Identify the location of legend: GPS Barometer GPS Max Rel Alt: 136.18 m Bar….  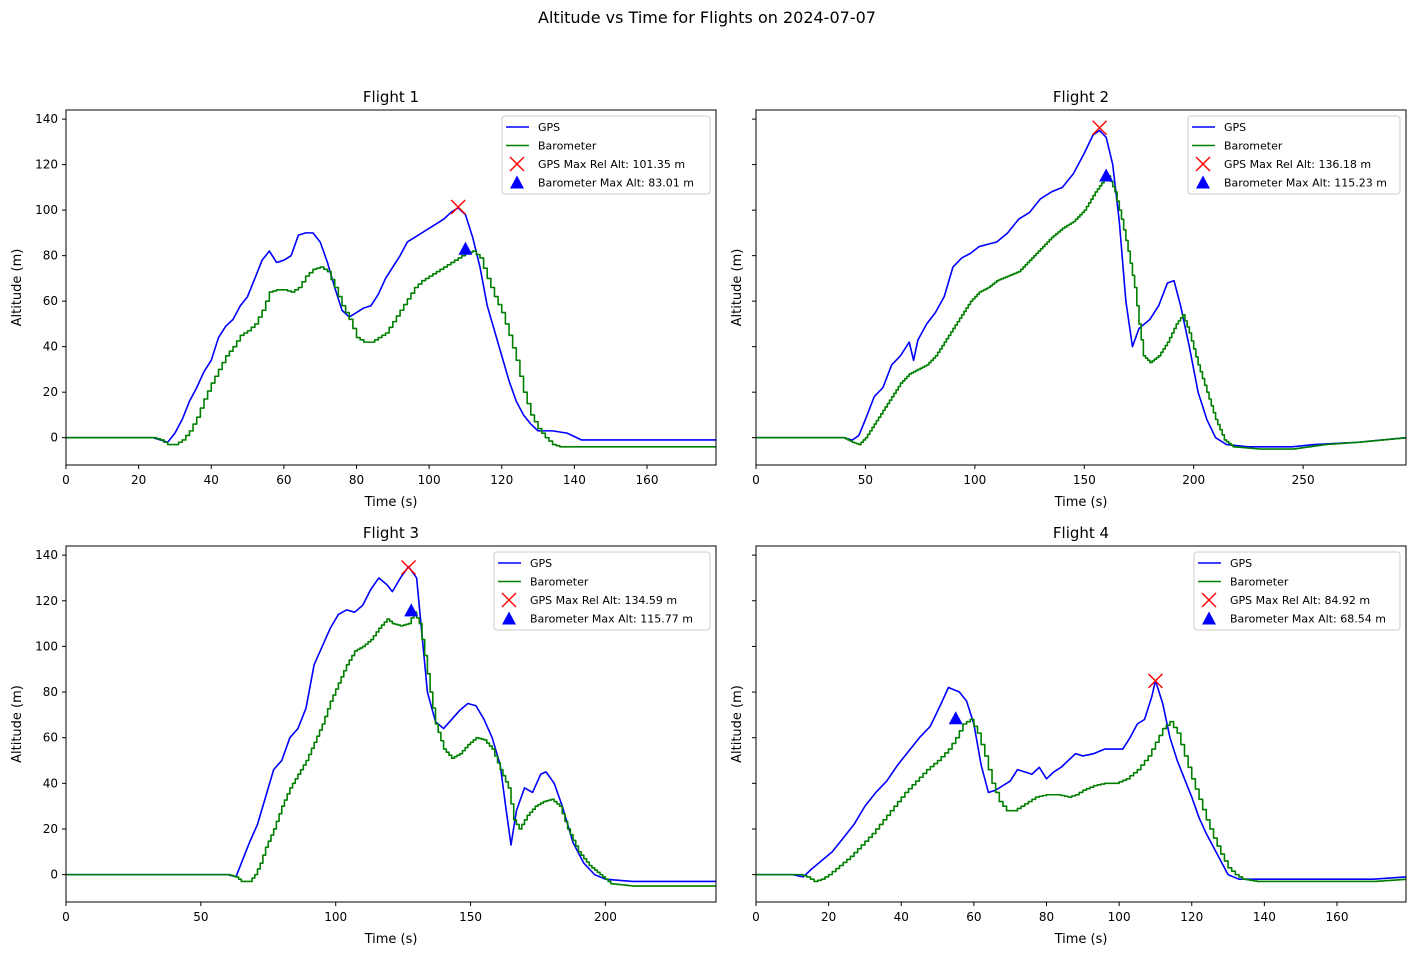
(1294, 155).